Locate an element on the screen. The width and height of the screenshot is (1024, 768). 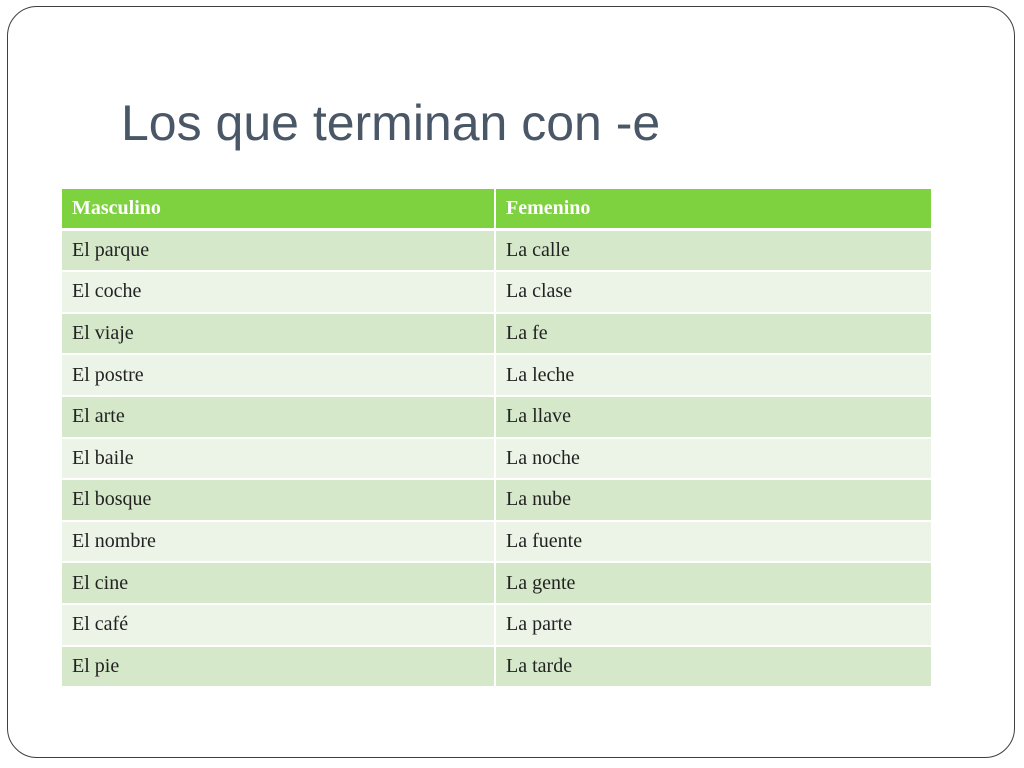
header-femenino: Femenino is located at coordinates (713, 209).